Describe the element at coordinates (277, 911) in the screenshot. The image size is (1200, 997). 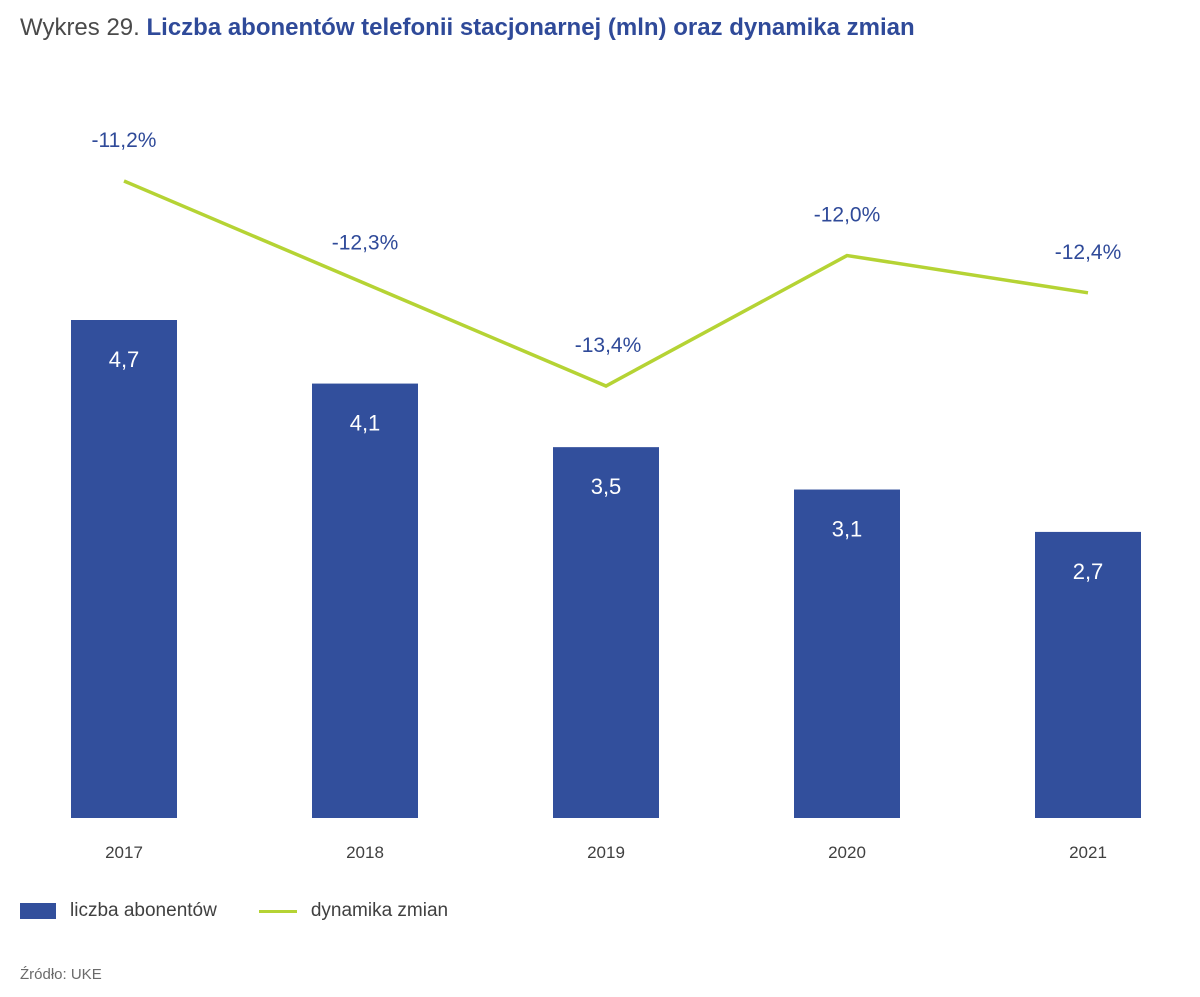
I see `legend-line-swatch` at that location.